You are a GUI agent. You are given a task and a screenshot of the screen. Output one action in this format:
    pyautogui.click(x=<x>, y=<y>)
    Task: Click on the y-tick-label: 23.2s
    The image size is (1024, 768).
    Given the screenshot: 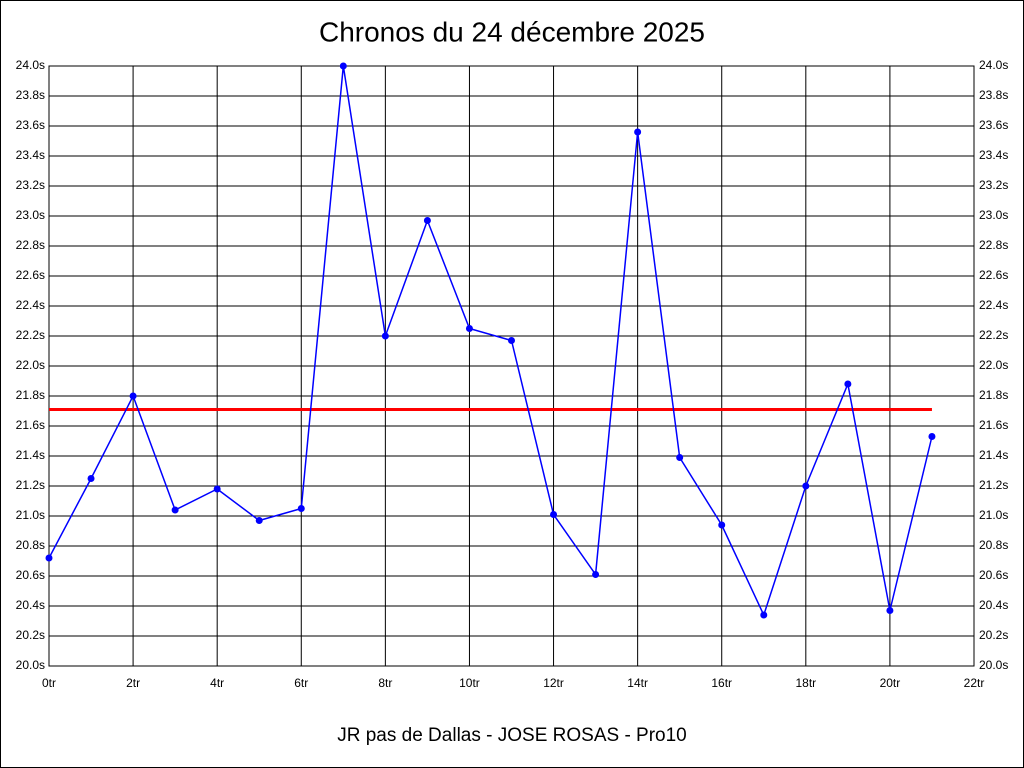 What is the action you would take?
    pyautogui.click(x=30, y=185)
    